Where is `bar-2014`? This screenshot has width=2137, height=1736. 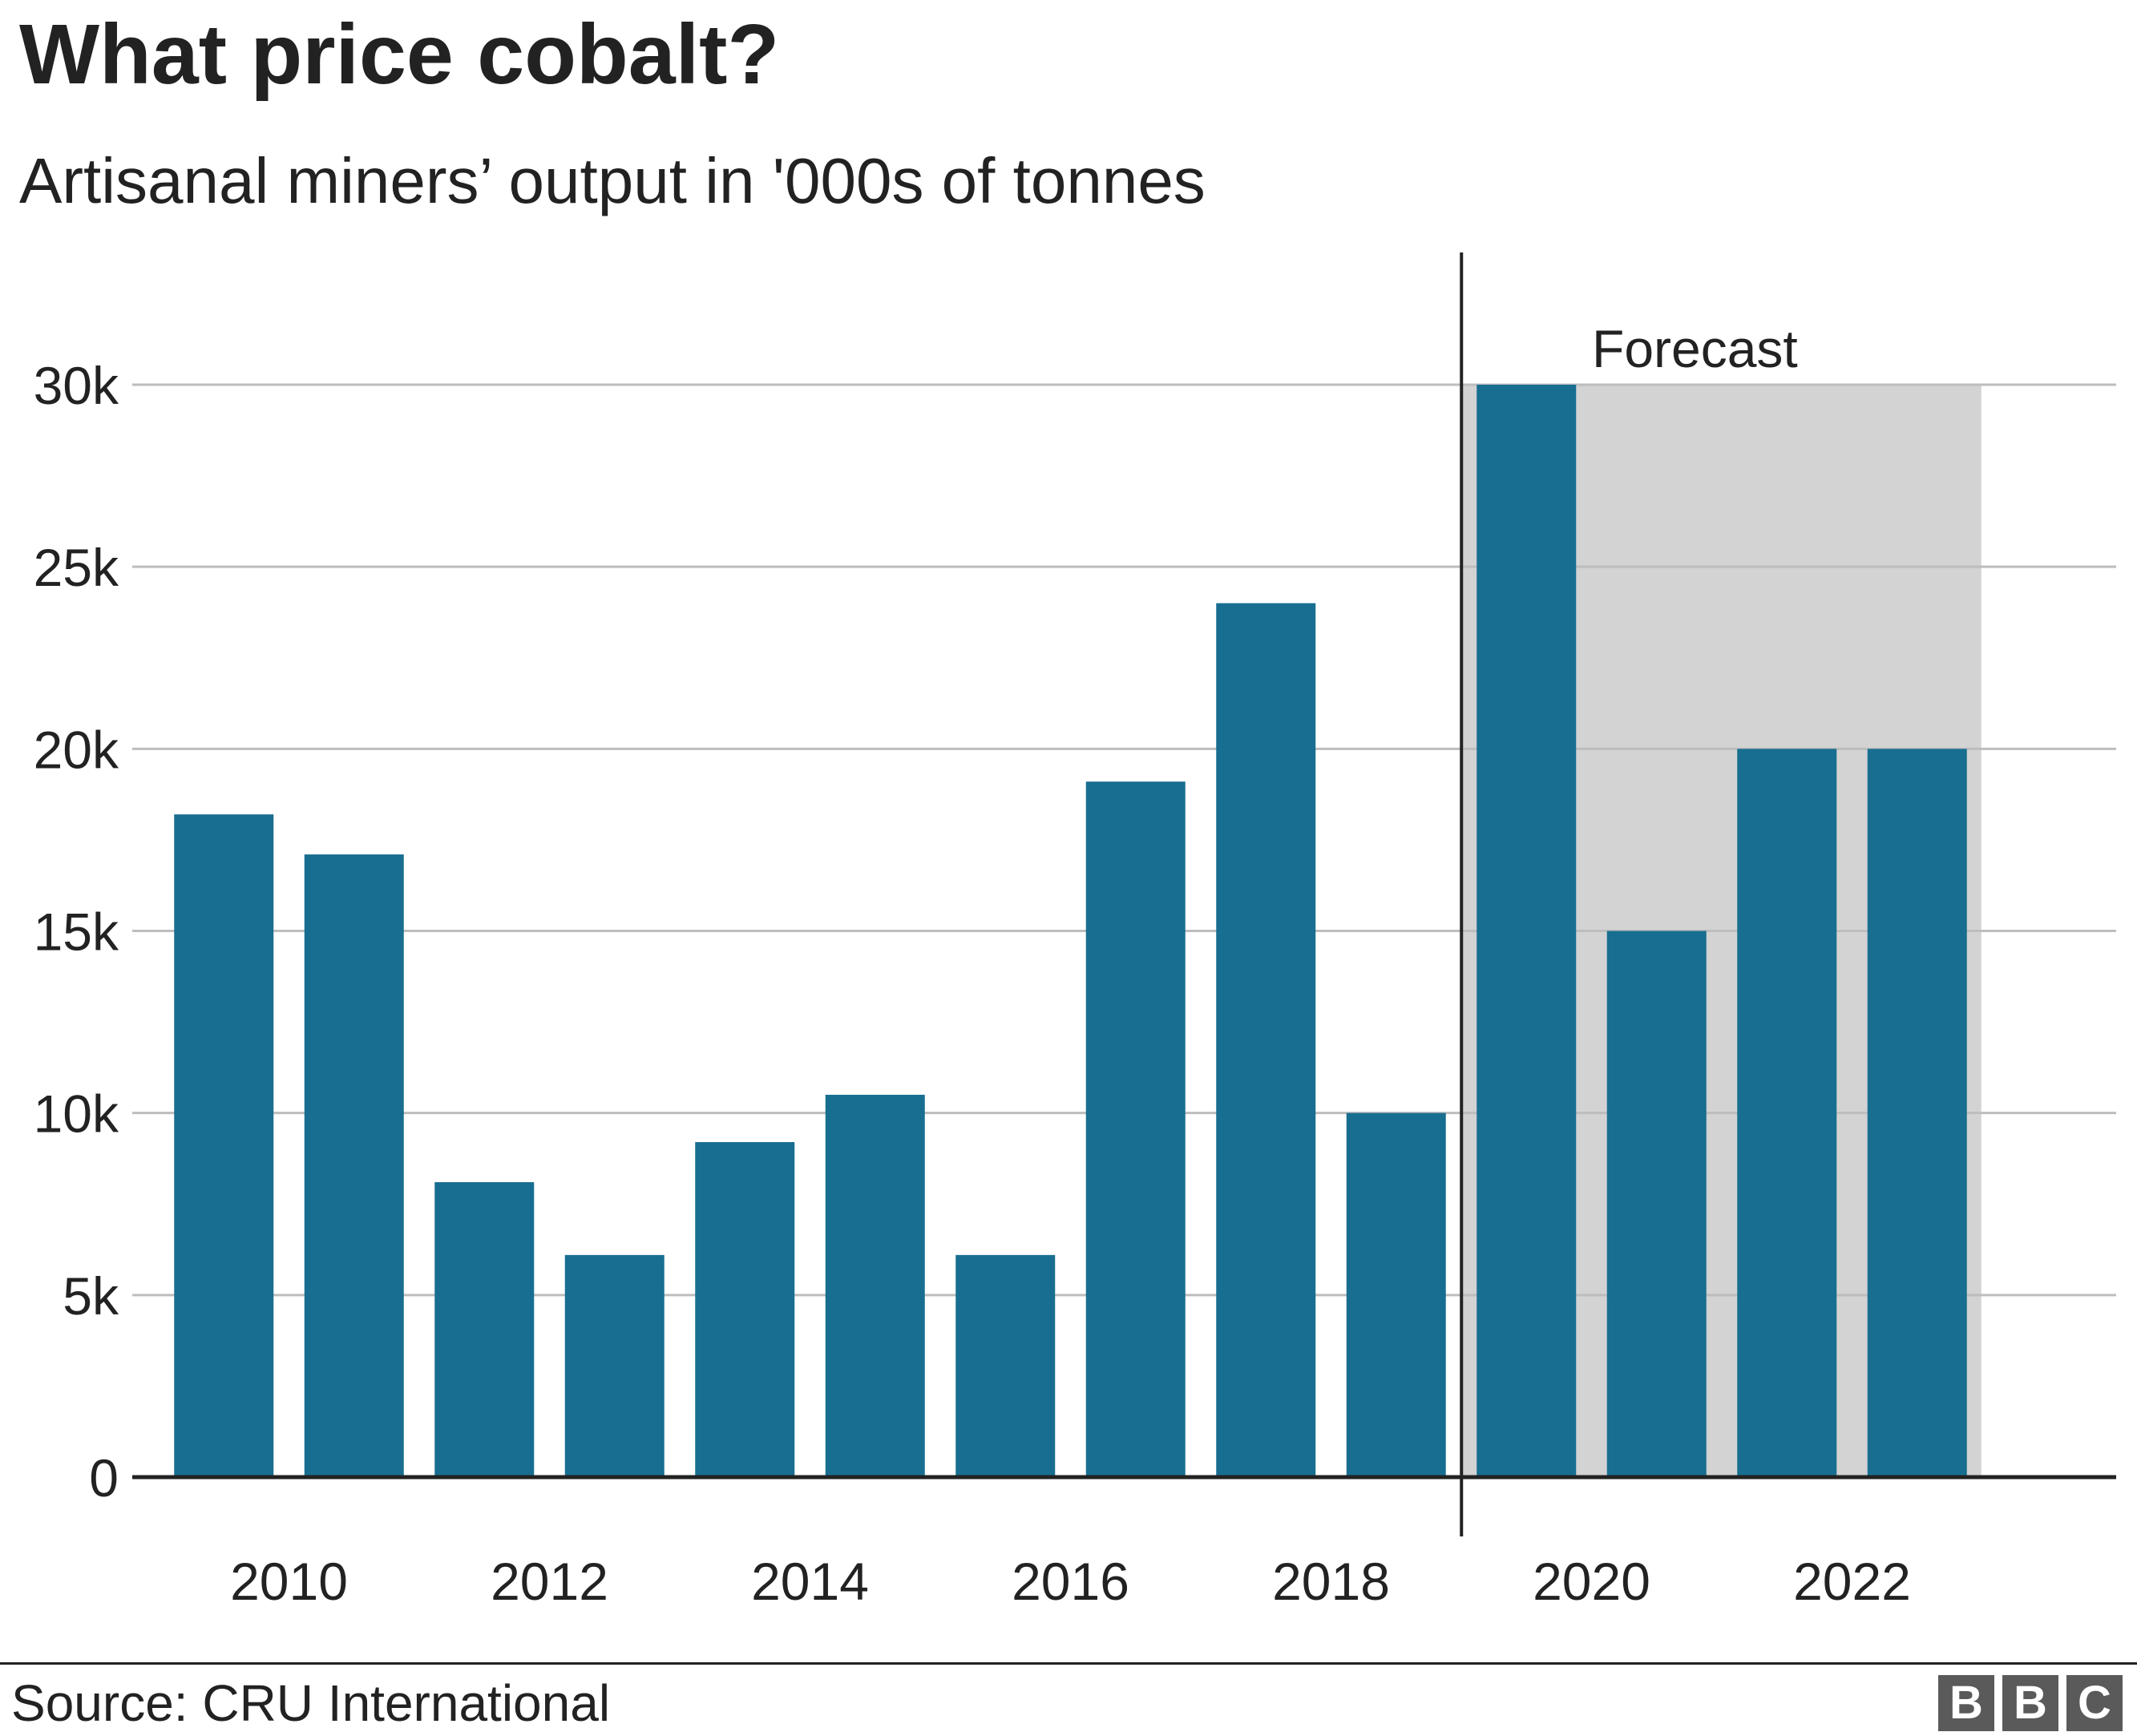 bar-2014 is located at coordinates (745, 1310).